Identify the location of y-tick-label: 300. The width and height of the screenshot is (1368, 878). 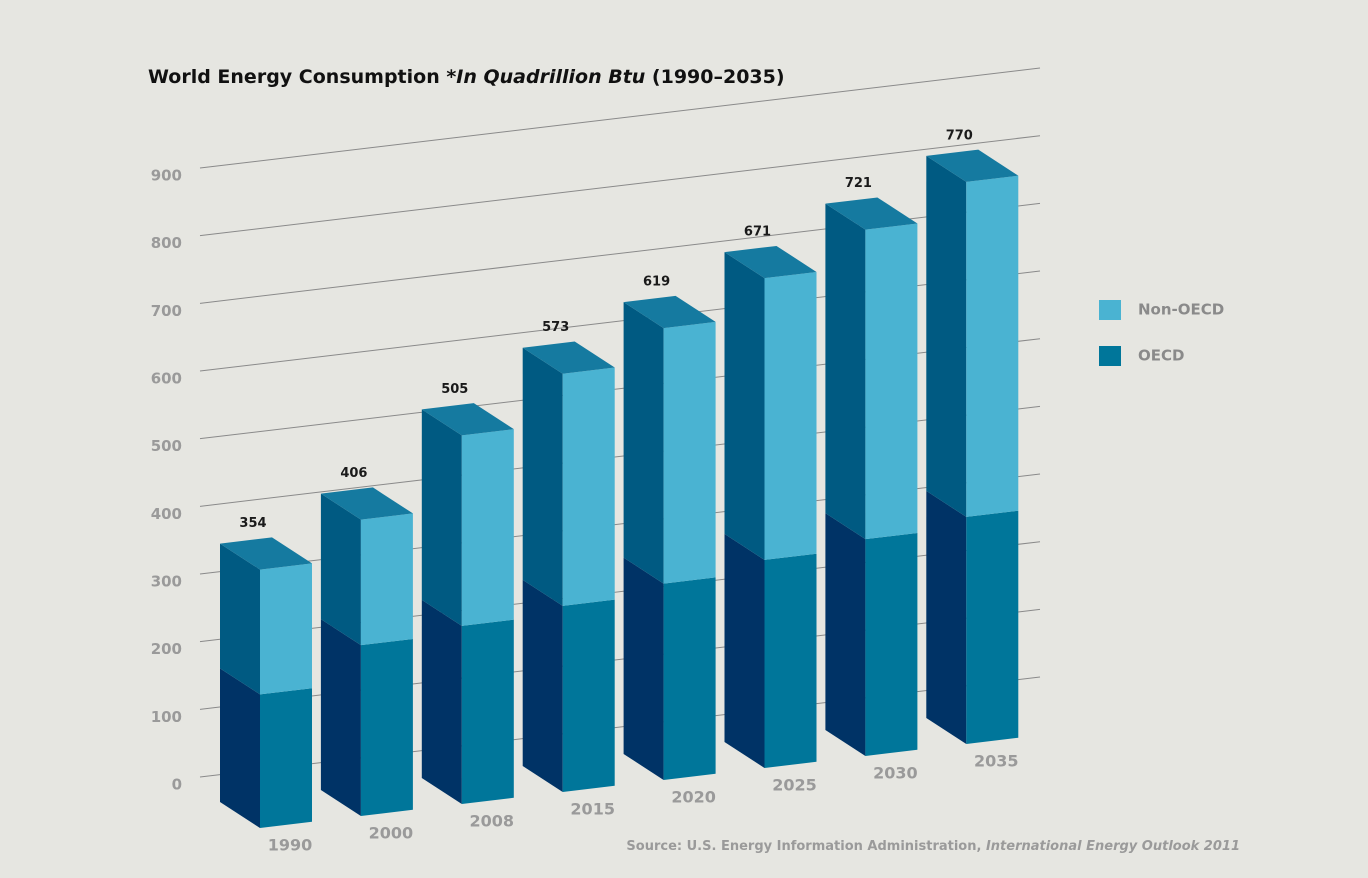
(166, 582).